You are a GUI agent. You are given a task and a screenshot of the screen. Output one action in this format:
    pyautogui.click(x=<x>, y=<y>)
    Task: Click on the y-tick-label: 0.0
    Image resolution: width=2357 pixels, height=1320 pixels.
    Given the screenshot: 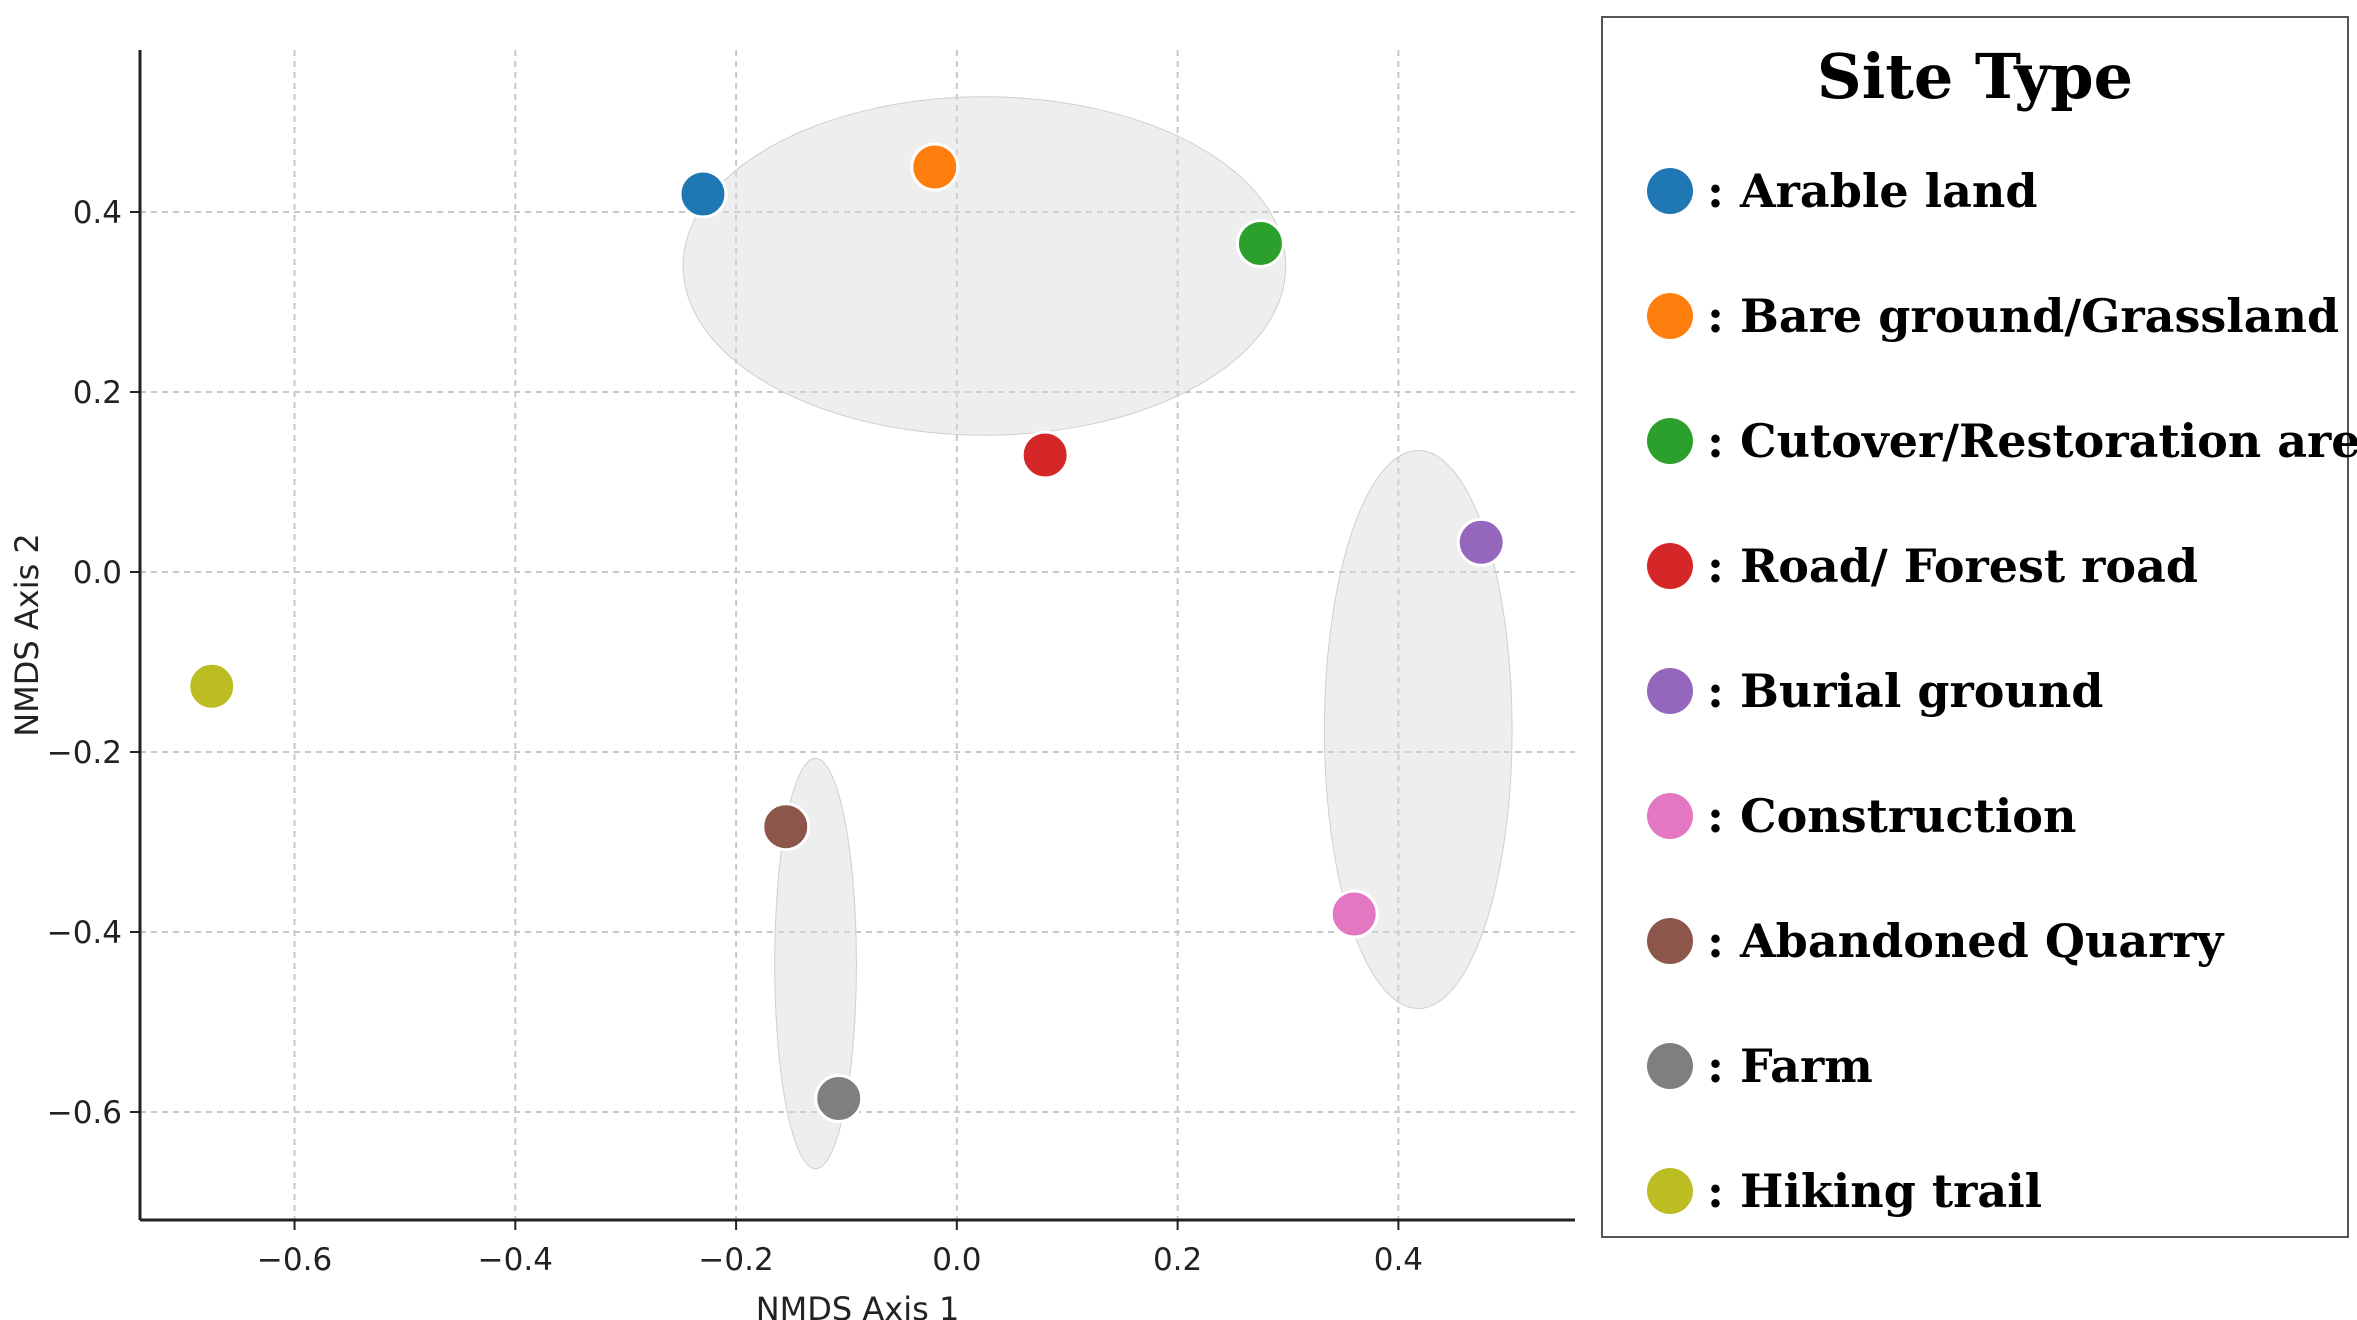 What is the action you would take?
    pyautogui.click(x=97, y=573)
    